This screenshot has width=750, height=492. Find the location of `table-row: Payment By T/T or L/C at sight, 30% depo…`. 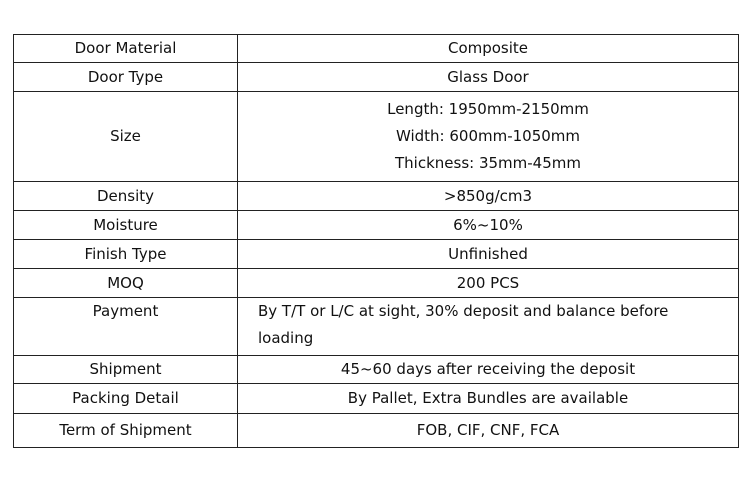

table-row: Payment By T/T or L/C at sight, 30% depo… is located at coordinates (376, 326).